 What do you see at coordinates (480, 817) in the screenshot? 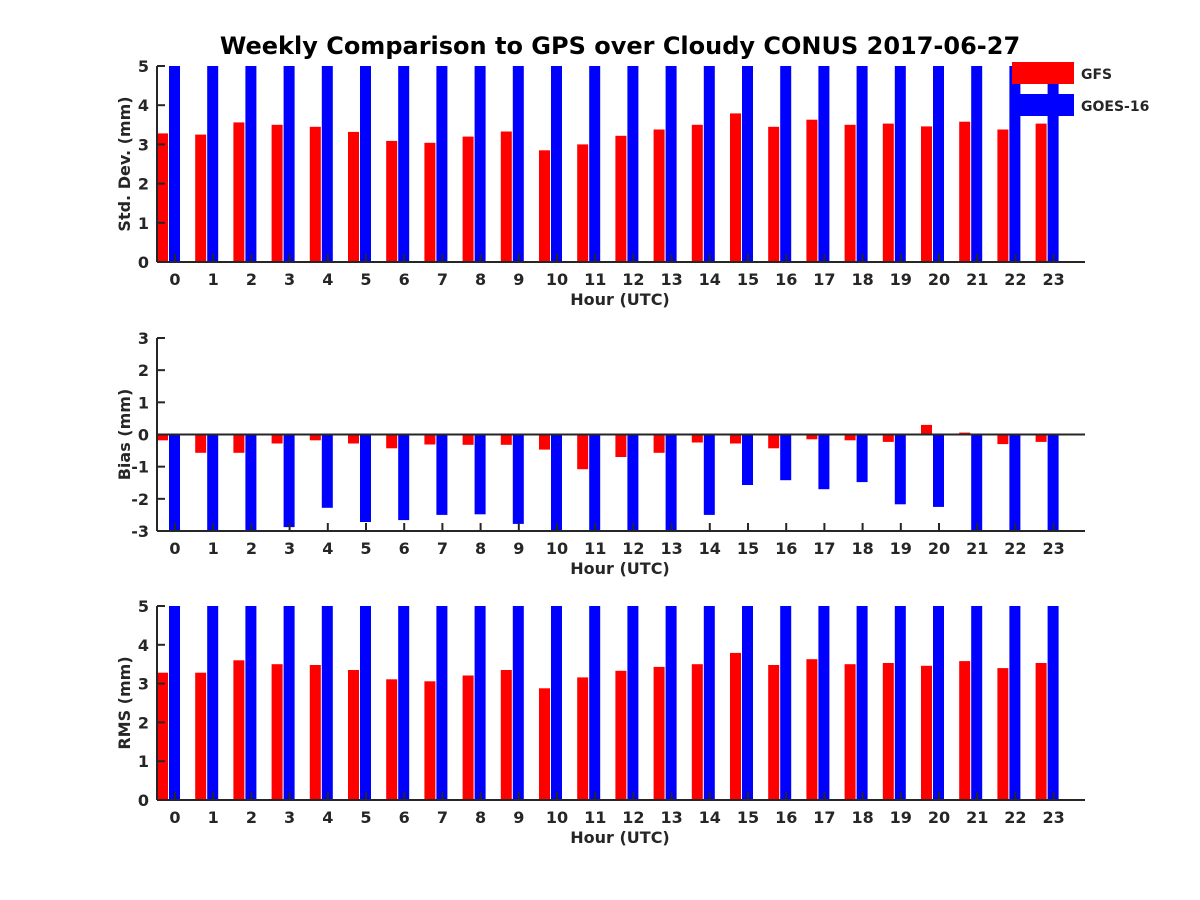
I see `x-tick-label: 8` at bounding box center [480, 817].